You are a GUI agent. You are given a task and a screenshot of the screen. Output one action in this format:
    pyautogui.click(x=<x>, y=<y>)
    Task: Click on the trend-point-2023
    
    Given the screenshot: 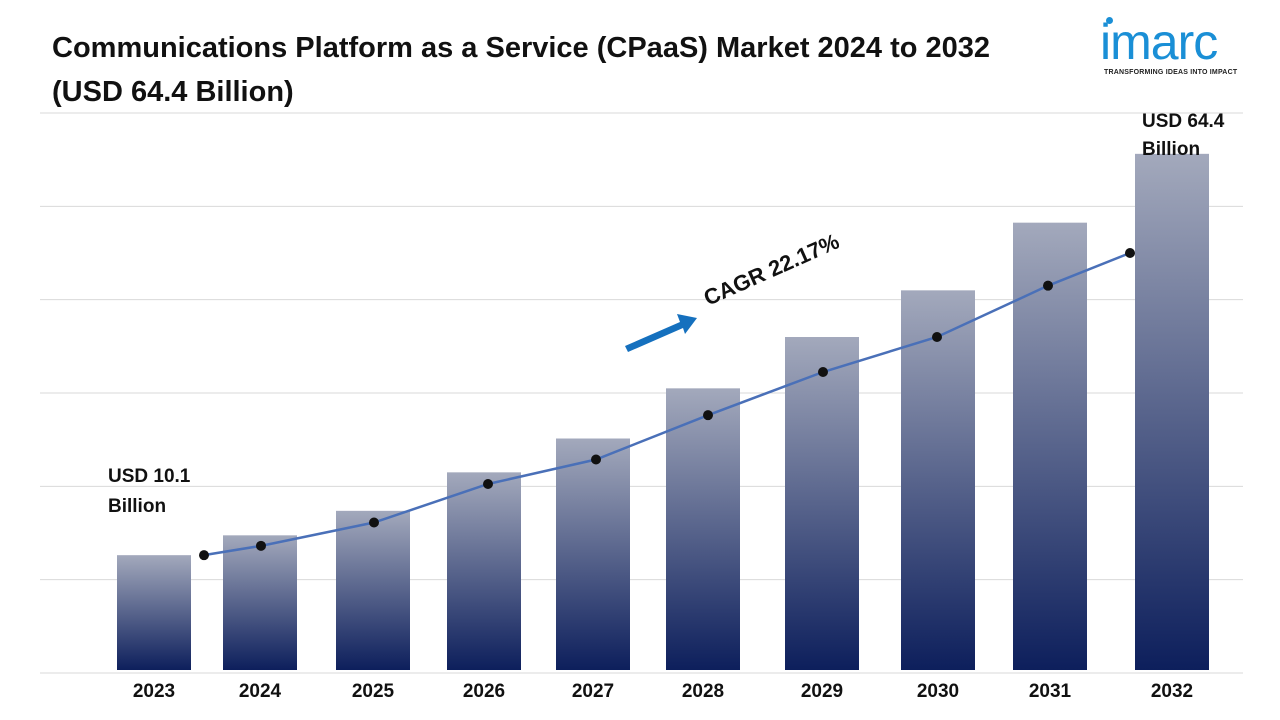 What is the action you would take?
    pyautogui.click(x=204, y=555)
    